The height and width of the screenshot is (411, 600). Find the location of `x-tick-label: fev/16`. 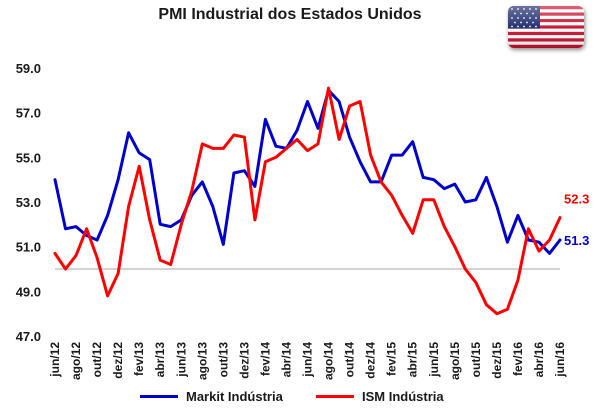

x-tick-label: fev/16 is located at coordinates (518, 359).